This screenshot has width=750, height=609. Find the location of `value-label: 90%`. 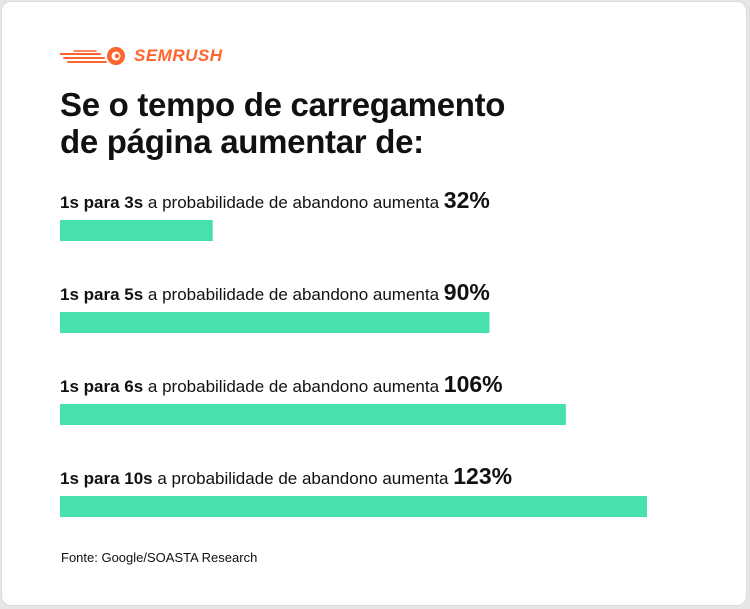

value-label: 90% is located at coordinates (467, 292).